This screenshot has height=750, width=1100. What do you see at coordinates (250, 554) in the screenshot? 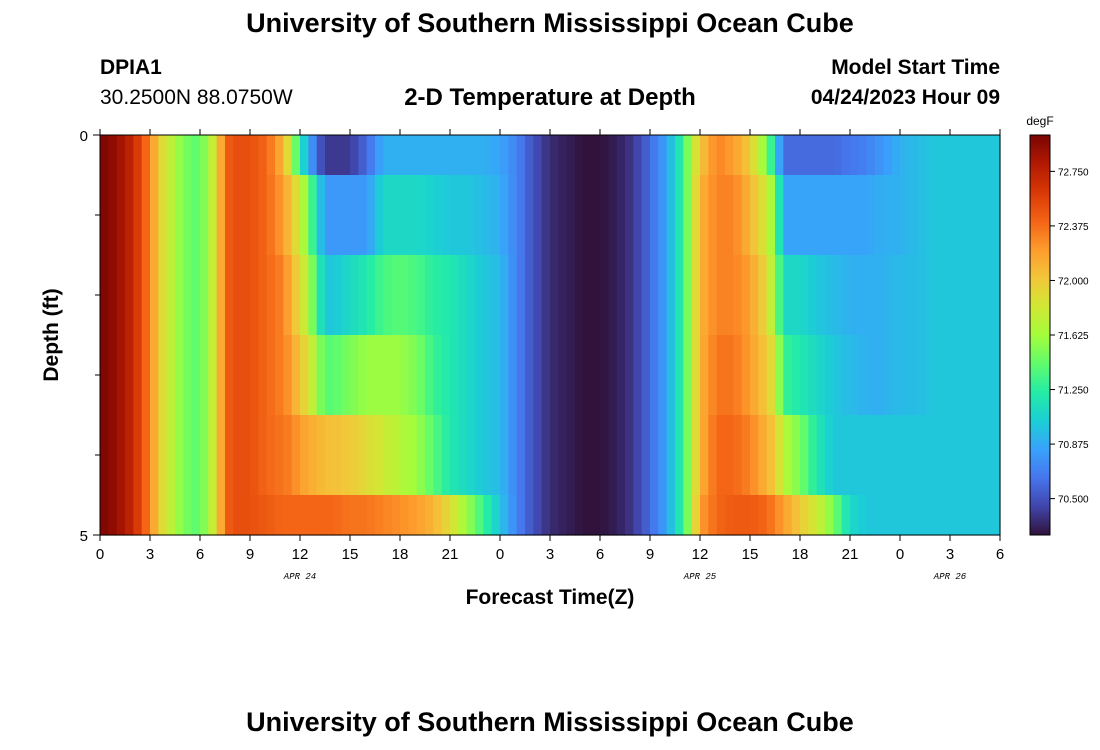
I see `x-tick-label: 9` at bounding box center [250, 554].